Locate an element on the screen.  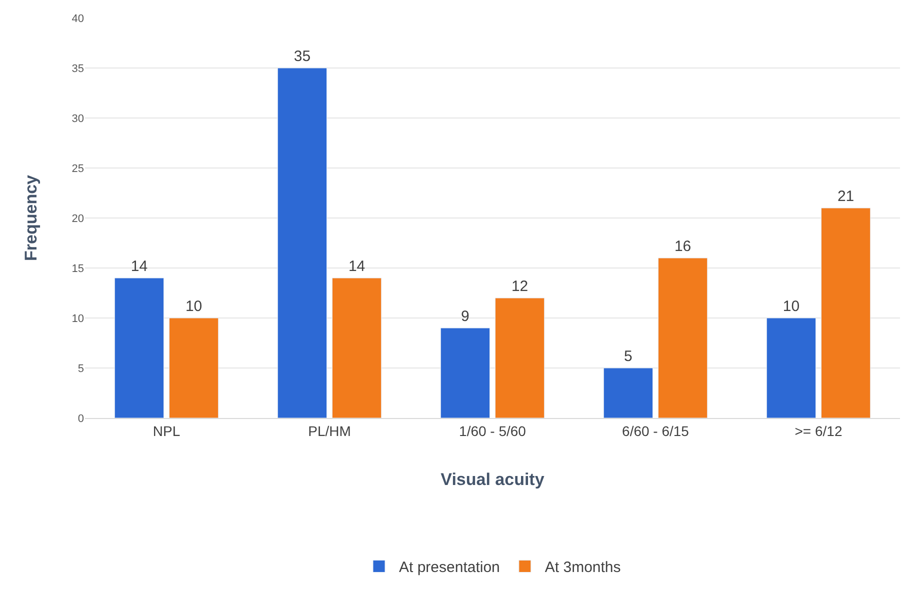
y-tick-label: 20 is located at coordinates (78, 218).